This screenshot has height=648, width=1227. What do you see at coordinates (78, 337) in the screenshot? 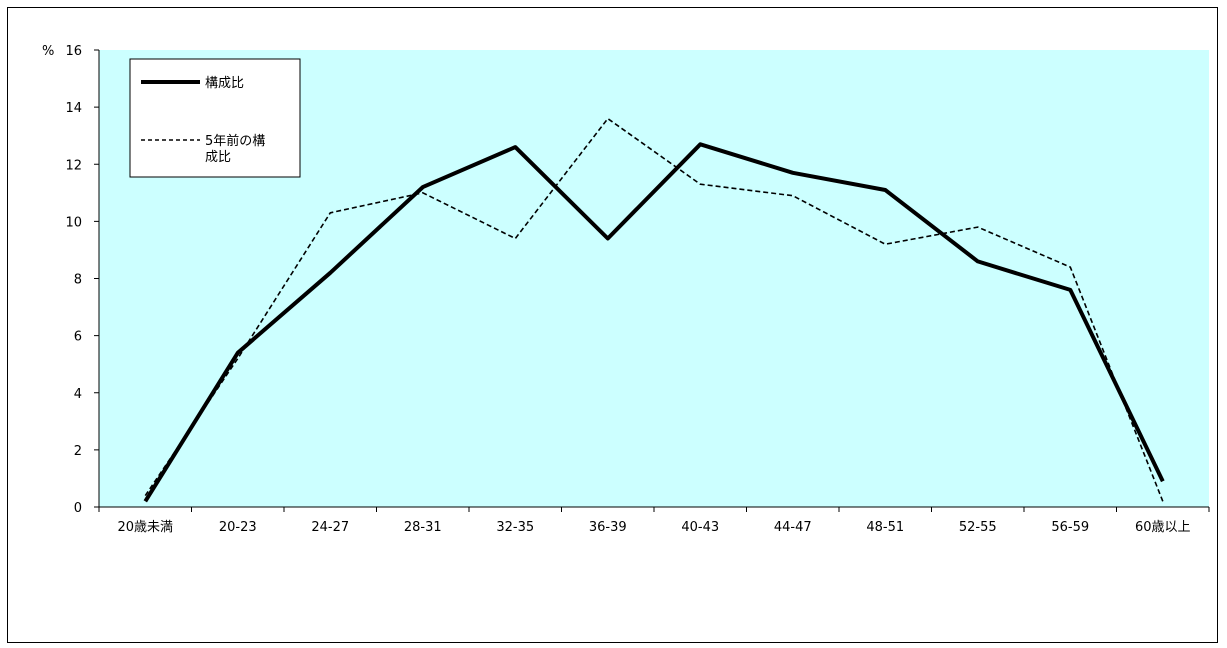
I see `y-tick-label-6: 6` at bounding box center [78, 337].